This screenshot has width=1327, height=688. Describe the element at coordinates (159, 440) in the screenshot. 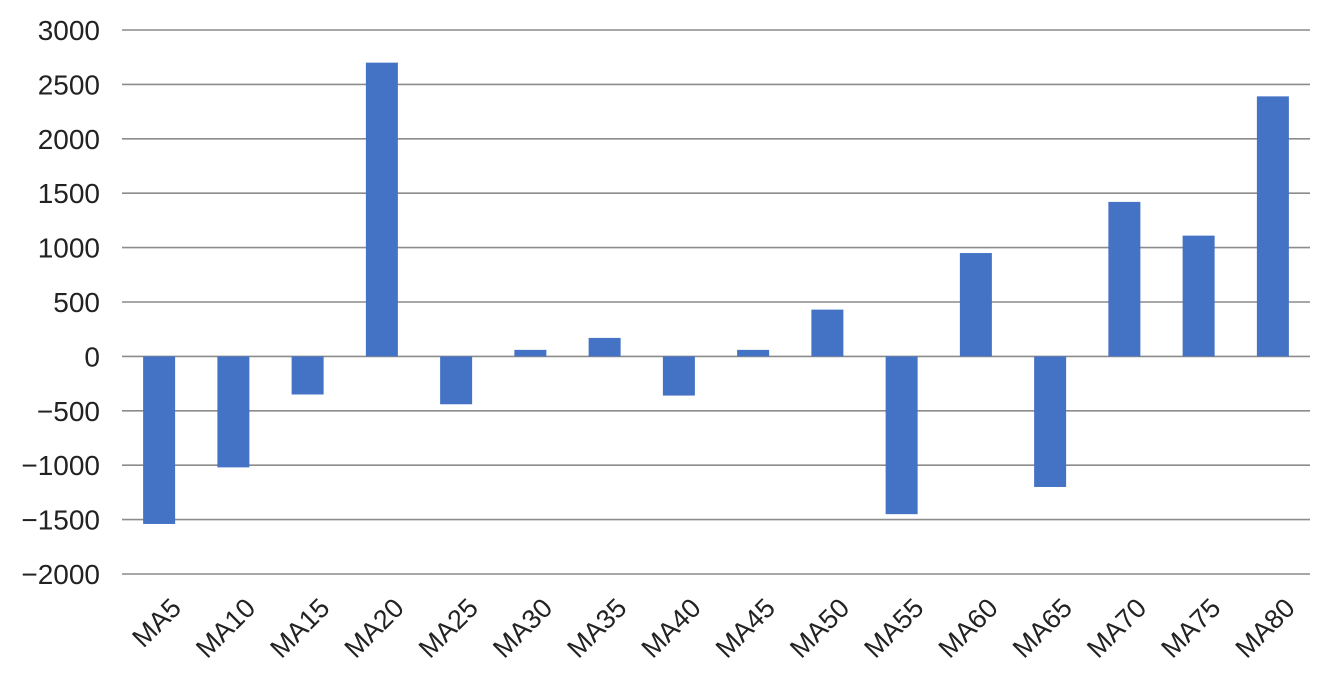

I see `bar-ma5` at that location.